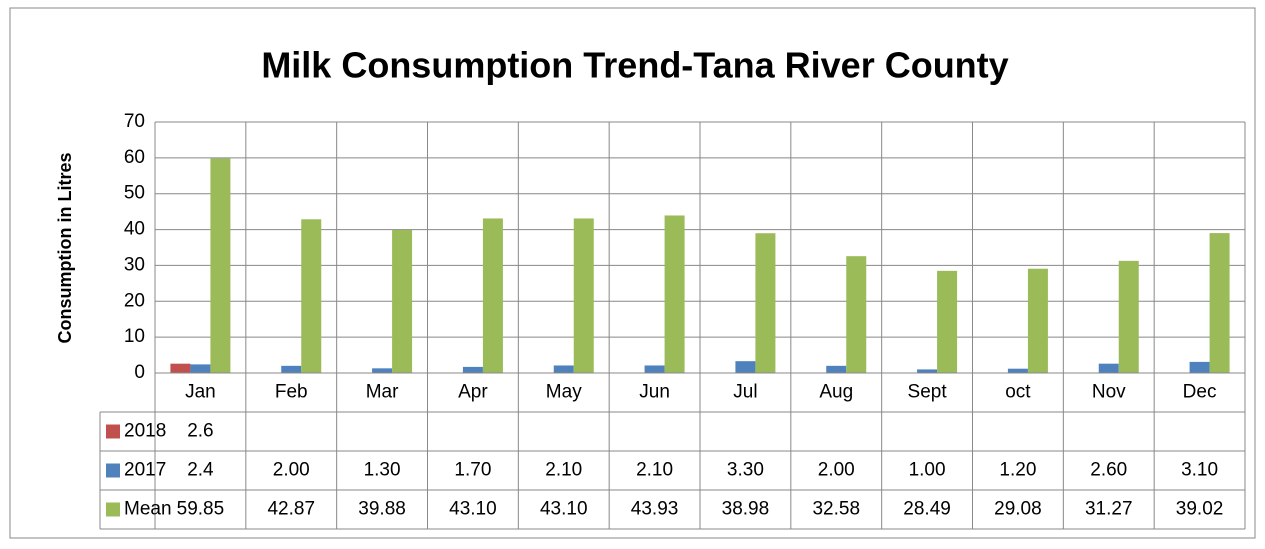  What do you see at coordinates (1018, 509) in the screenshot?
I see `table-value: 29.08` at bounding box center [1018, 509].